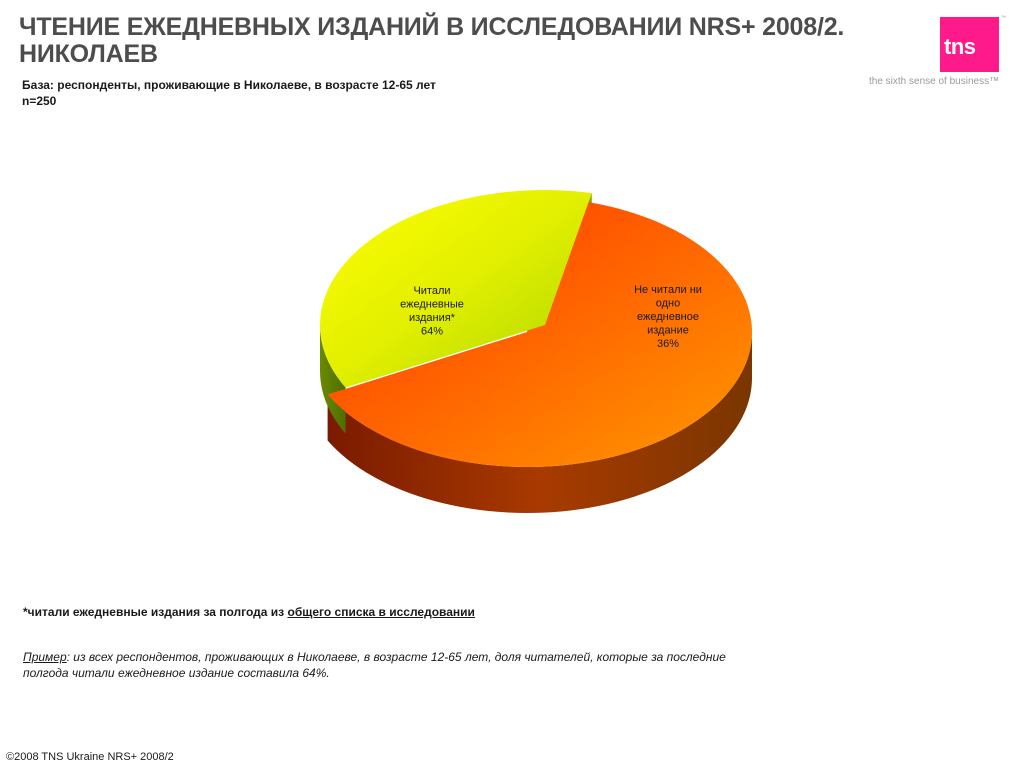 This screenshot has width=1024, height=768. I want to click on example-colon: :, so click(68, 657).